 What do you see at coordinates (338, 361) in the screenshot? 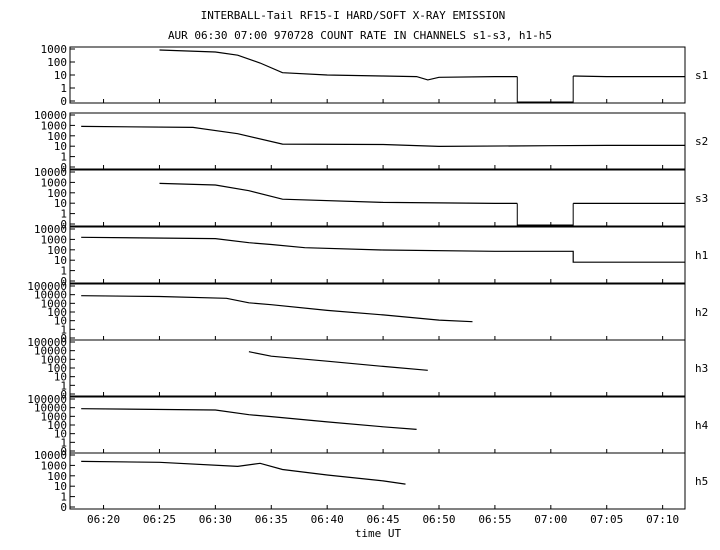
I see `series-line-h3` at bounding box center [338, 361].